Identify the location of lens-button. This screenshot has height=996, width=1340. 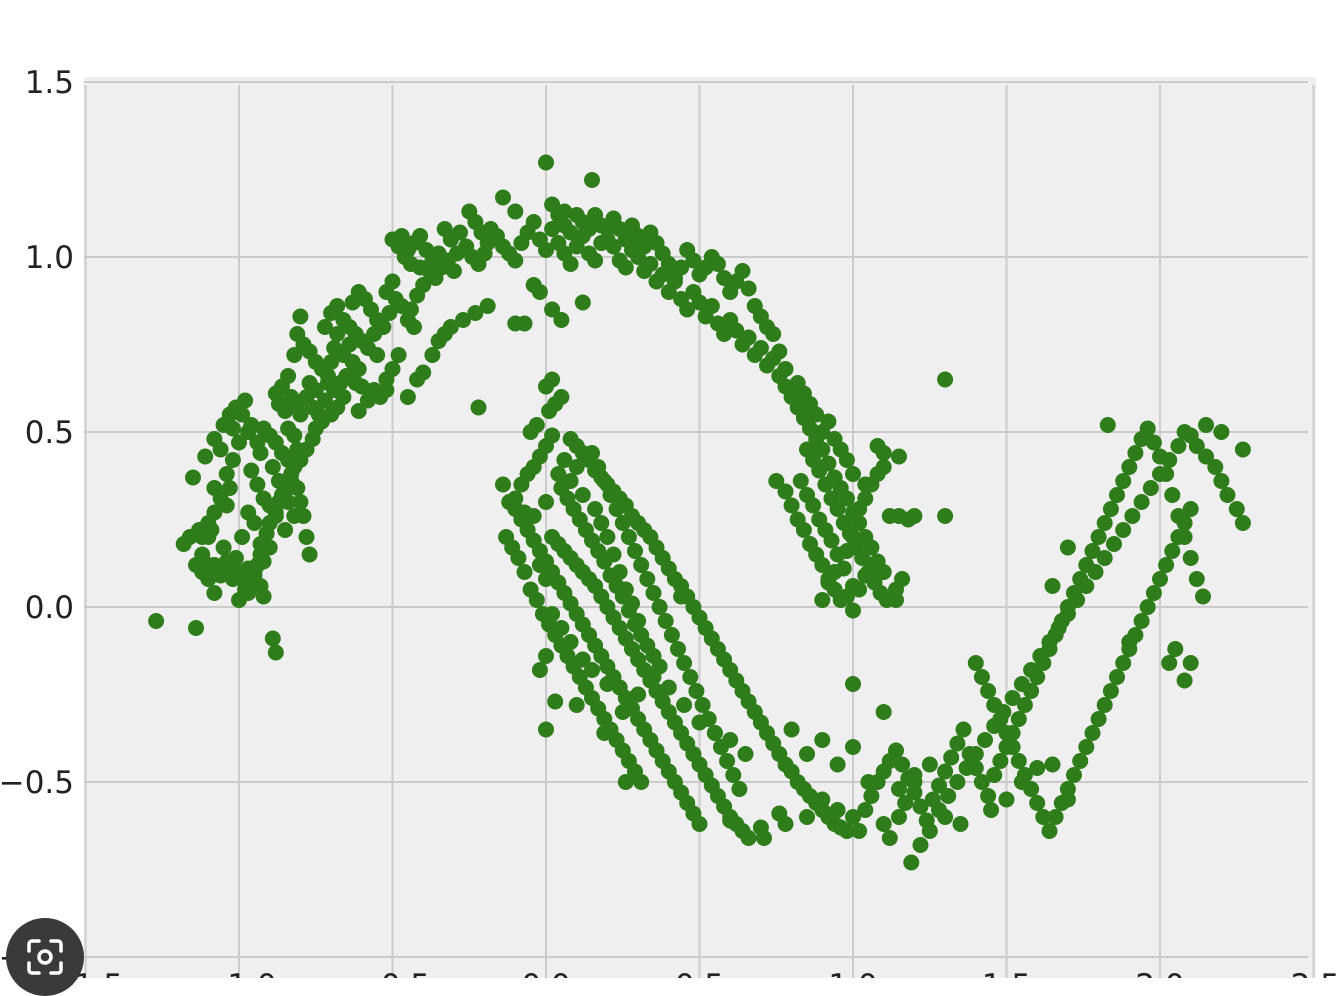
(45, 957).